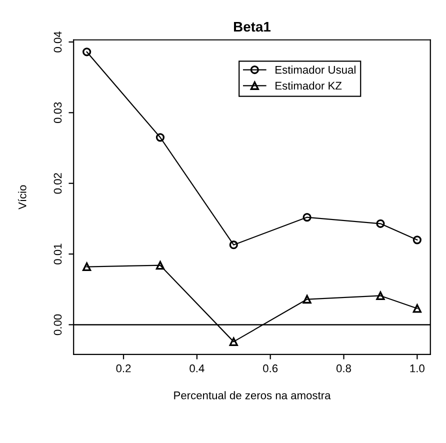 This screenshot has height=443, width=446. What do you see at coordinates (58, 42) in the screenshot?
I see `y-tick-label: 0.04` at bounding box center [58, 42].